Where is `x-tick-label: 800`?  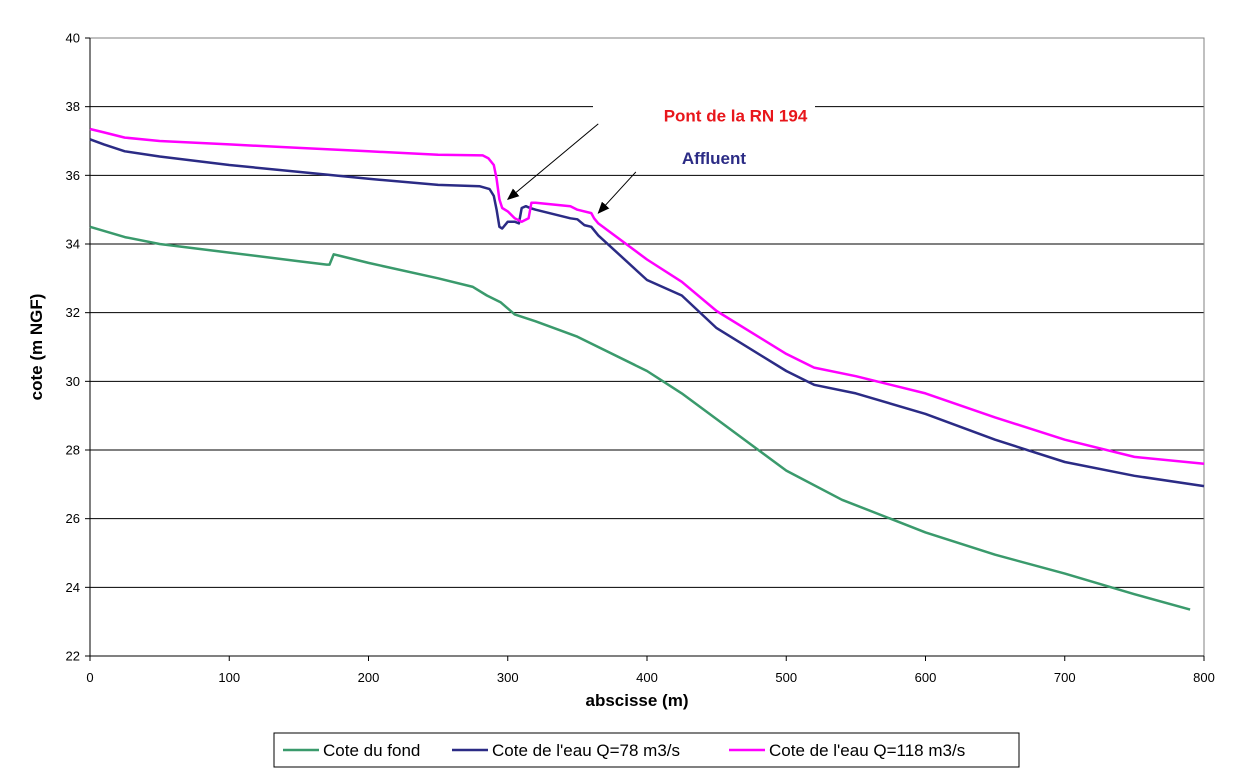 x-tick-label: 800 is located at coordinates (1204, 677).